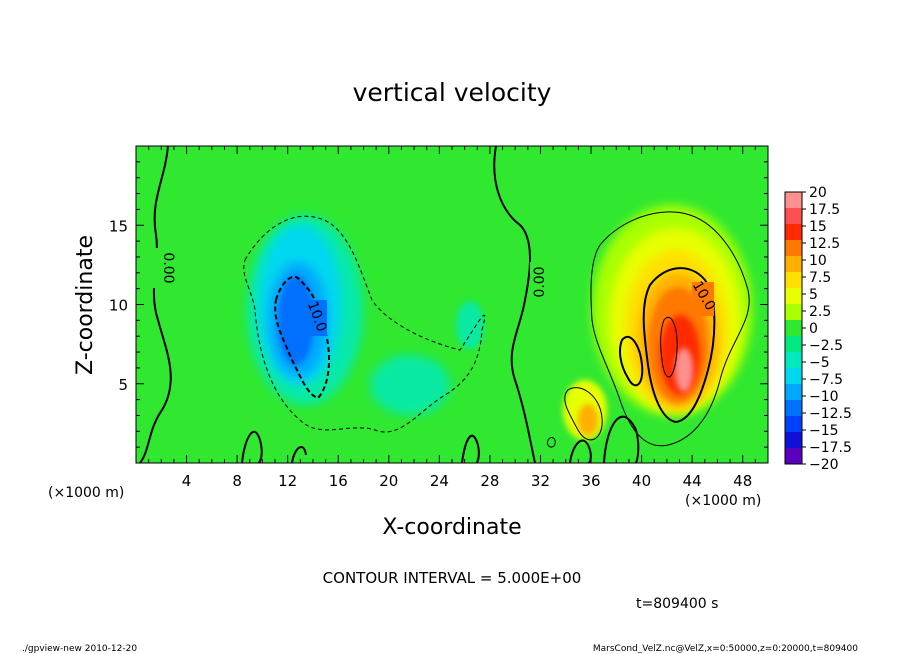  What do you see at coordinates (824, 210) in the screenshot?
I see `colorbar-label: 17.5` at bounding box center [824, 210].